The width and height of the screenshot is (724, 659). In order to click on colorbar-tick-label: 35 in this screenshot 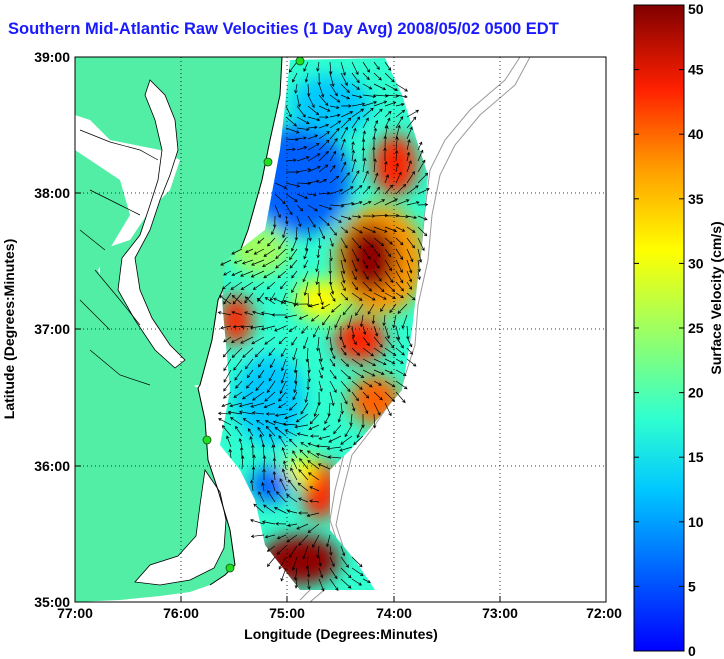, I will do `click(696, 199)`.